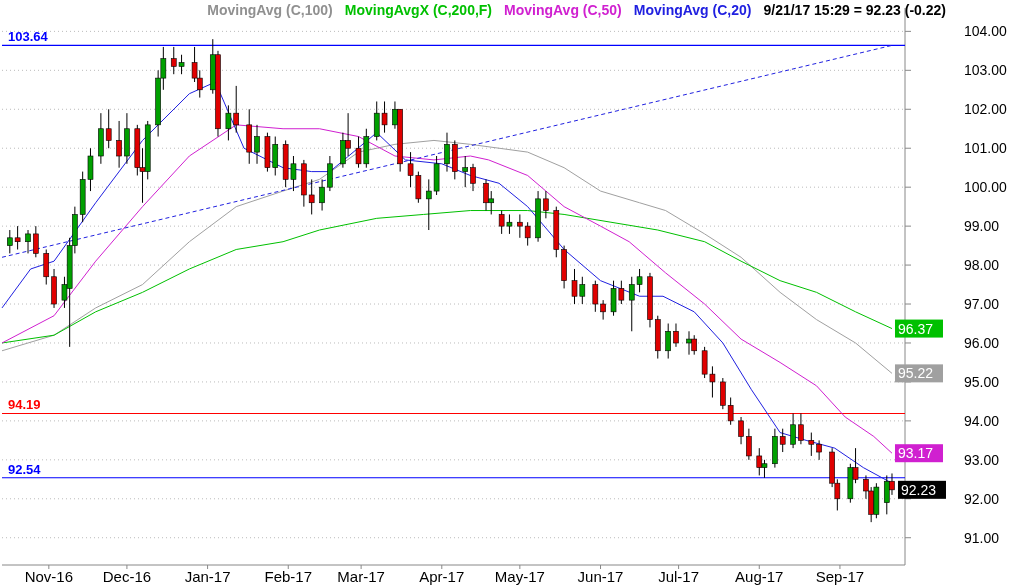 Image resolution: width=1026 pixels, height=585 pixels. I want to click on x-tick-label: Dec-16, so click(127, 576).